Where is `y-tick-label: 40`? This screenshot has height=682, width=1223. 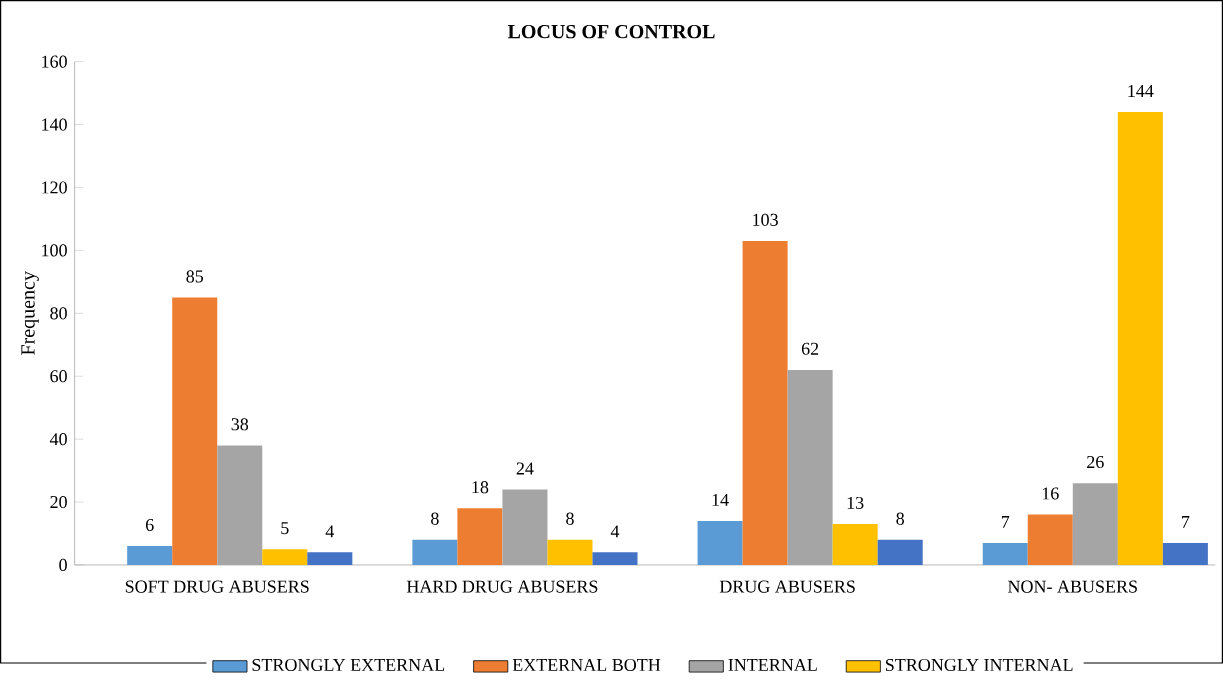
y-tick-label: 40 is located at coordinates (58, 439).